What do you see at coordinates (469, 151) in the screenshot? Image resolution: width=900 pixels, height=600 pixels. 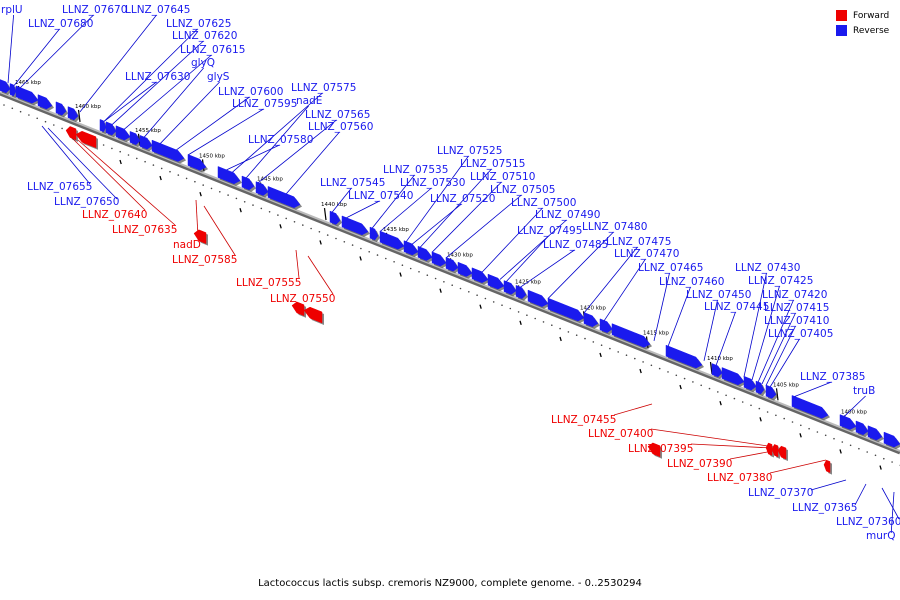 I see `gene-label-llnz-07525: LLNZ_07525` at bounding box center [469, 151].